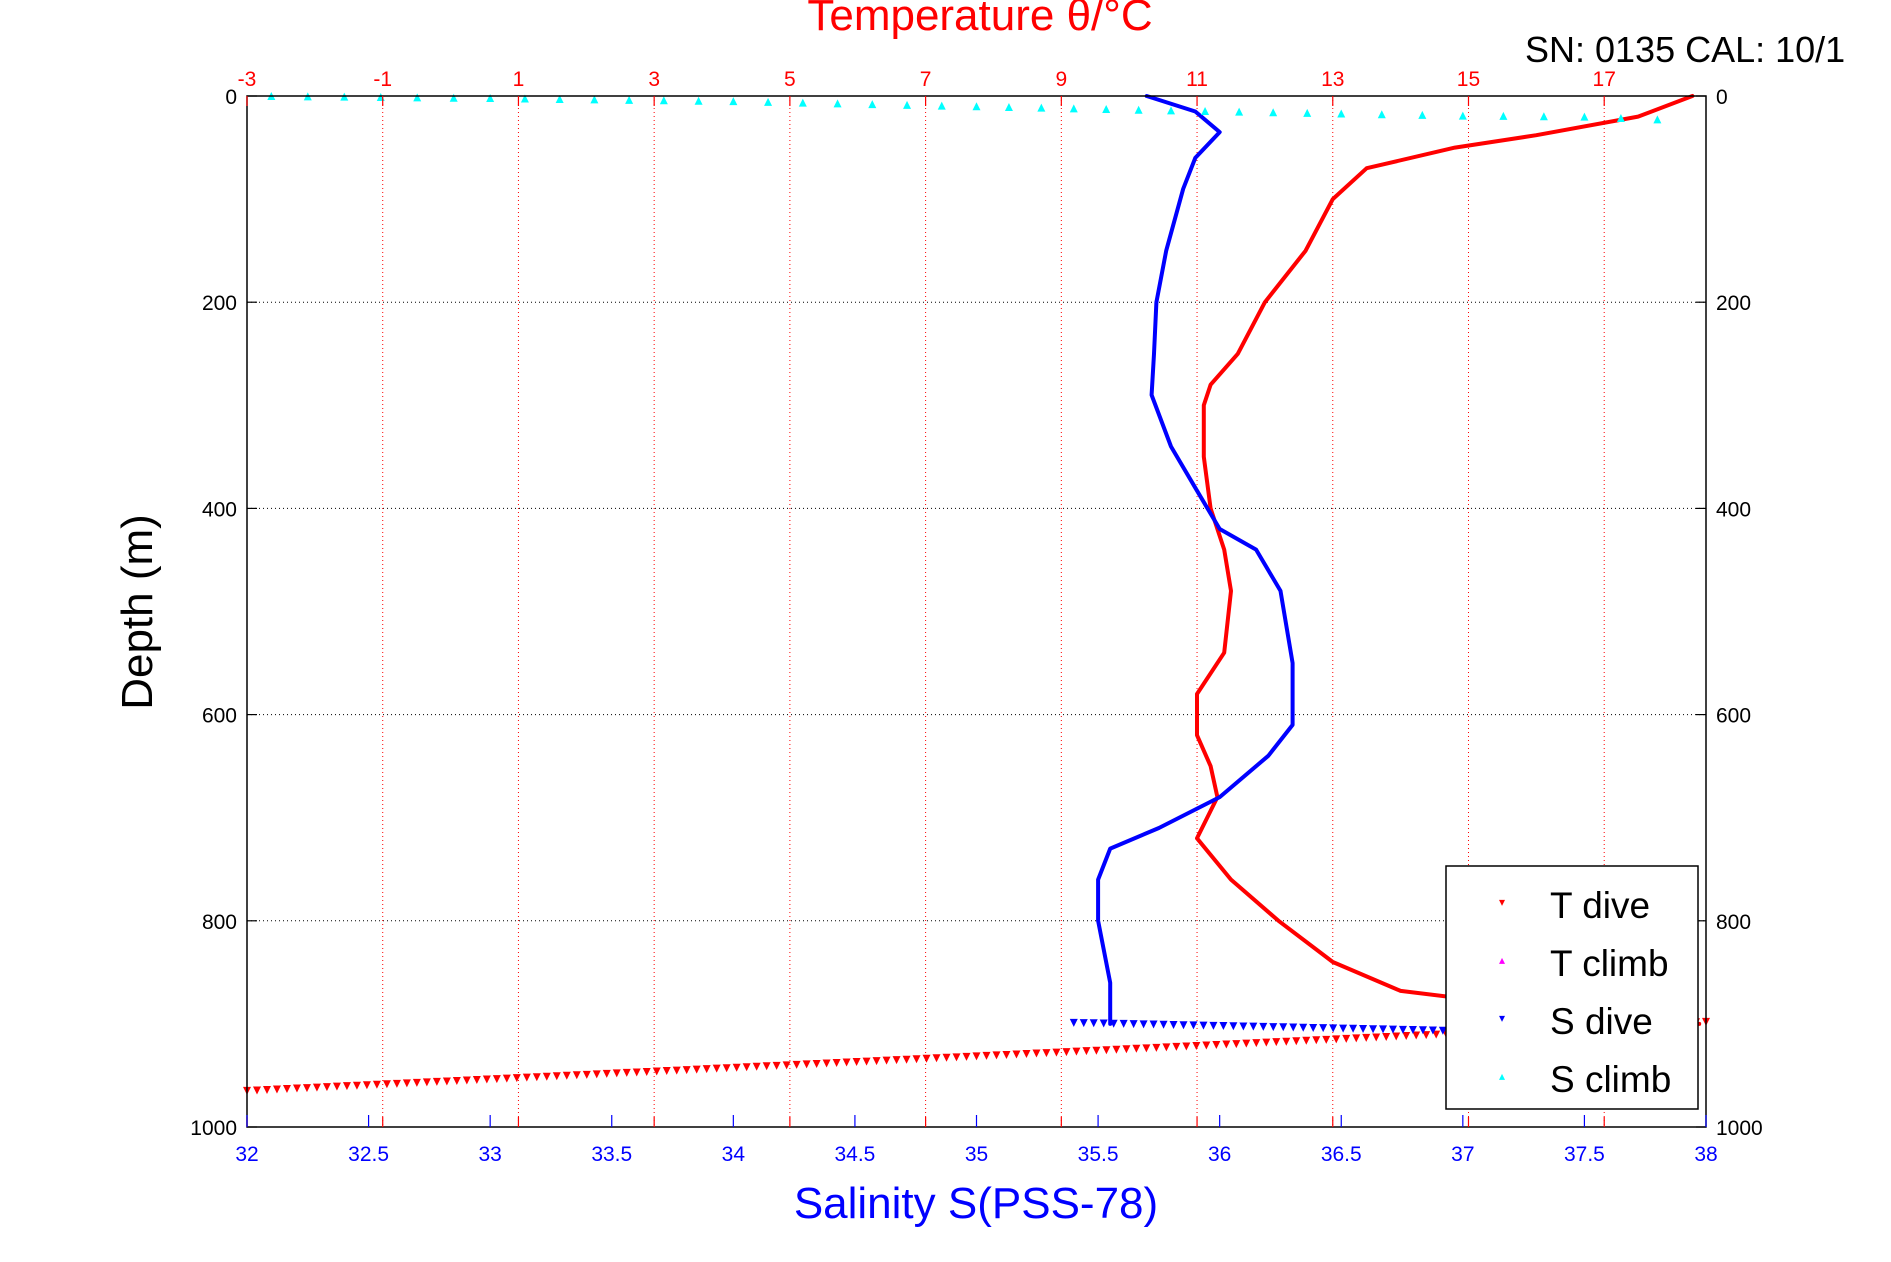 This screenshot has width=1891, height=1262. Describe the element at coordinates (213, 1128) in the screenshot. I see `depth-tick-label-left: 1000` at that location.